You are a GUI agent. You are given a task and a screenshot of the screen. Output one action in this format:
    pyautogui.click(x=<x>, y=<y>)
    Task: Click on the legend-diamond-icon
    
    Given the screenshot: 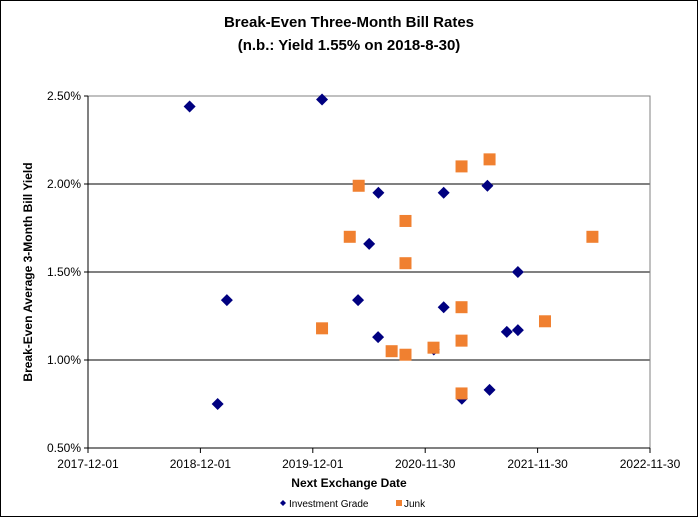 What is the action you would take?
    pyautogui.click(x=283, y=503)
    